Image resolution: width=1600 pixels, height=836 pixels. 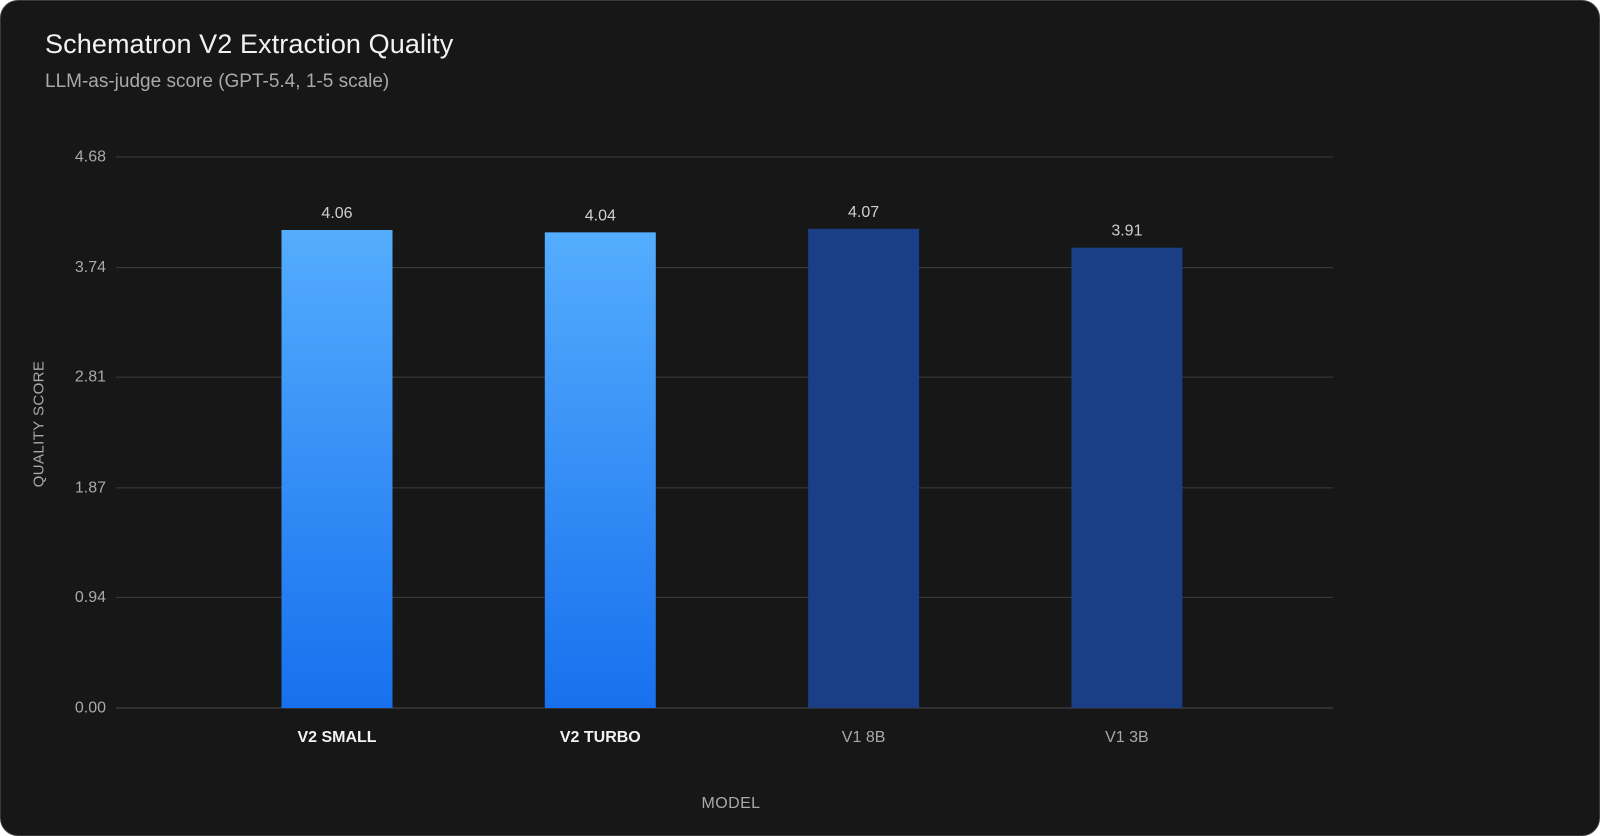 What do you see at coordinates (1126, 231) in the screenshot?
I see `value-label: 3.91` at bounding box center [1126, 231].